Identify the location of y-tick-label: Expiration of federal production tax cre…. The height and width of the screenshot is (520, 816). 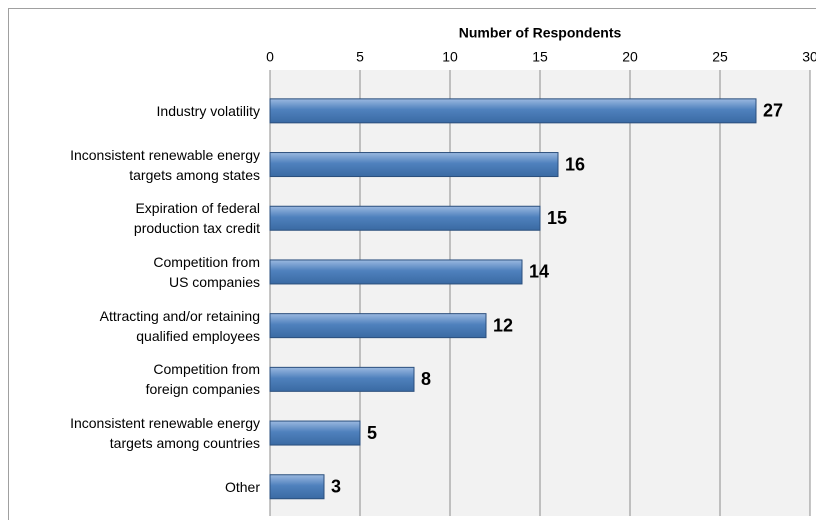
(196, 218).